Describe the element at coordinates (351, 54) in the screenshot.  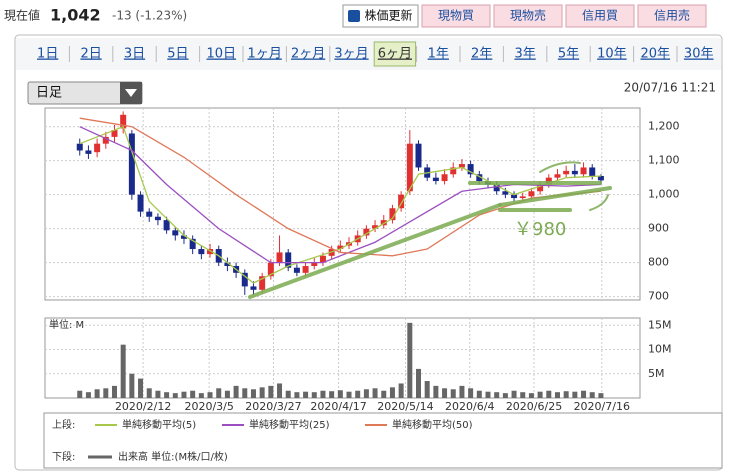
I see `tab: 3ヶ月` at that location.